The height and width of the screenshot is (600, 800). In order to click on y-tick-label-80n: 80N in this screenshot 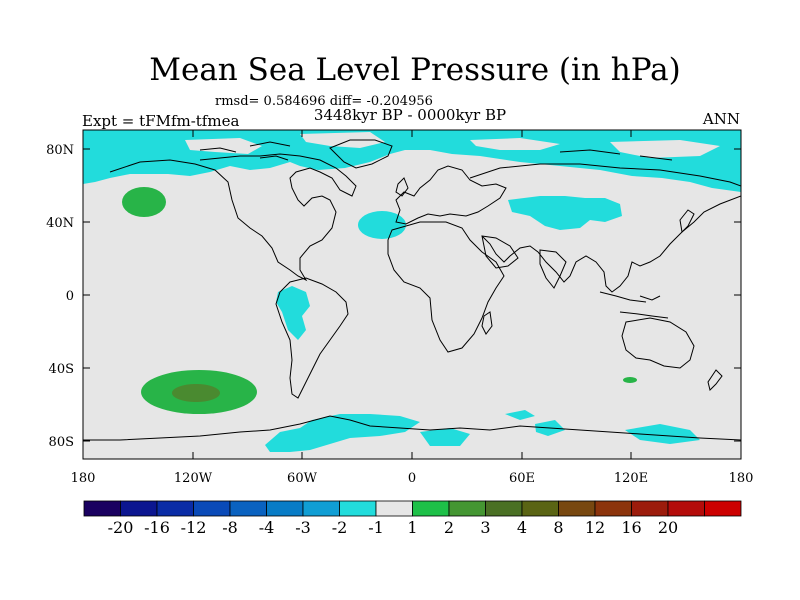, I will do `click(60, 150)`.